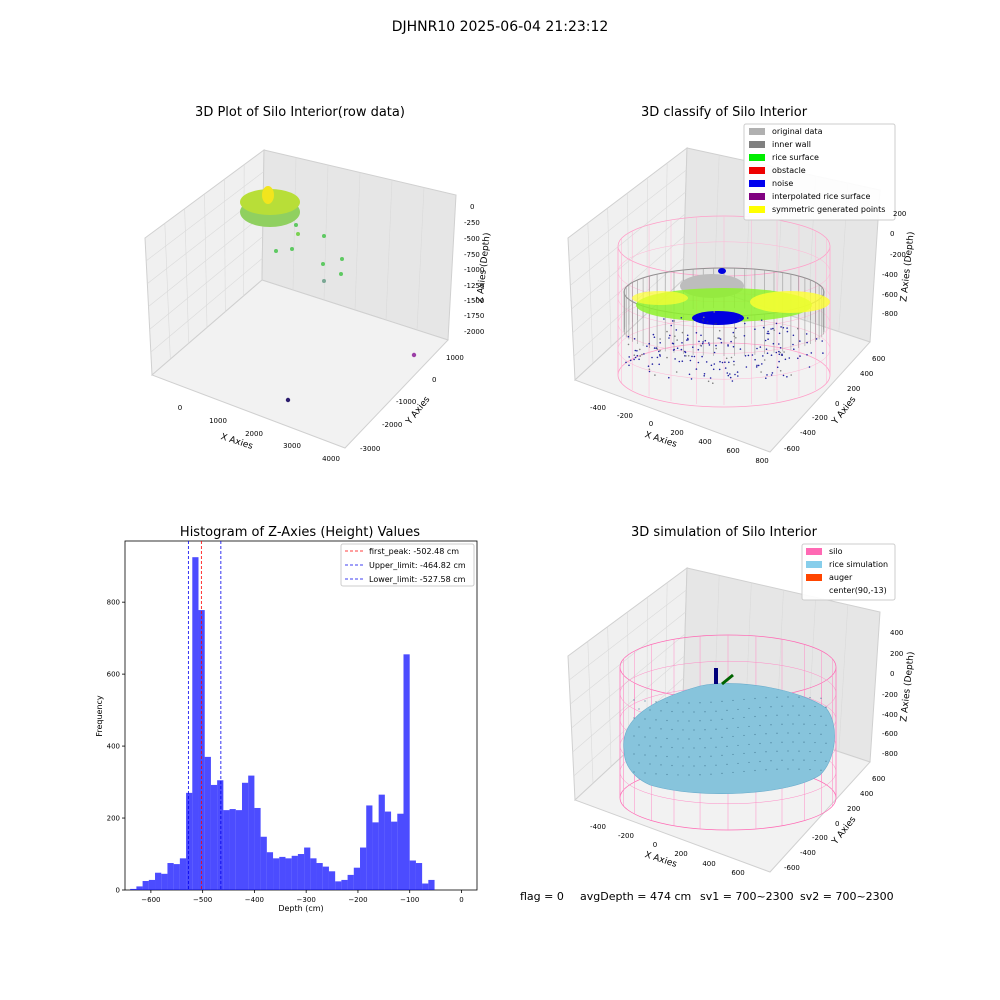 The height and width of the screenshot is (1000, 1000). I want to click on panel2-legend-label: rice surface, so click(795, 157).